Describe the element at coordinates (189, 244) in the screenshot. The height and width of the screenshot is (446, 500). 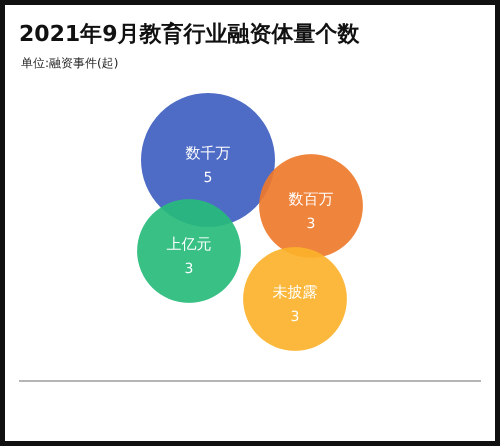
I see `category-label: 上亿元` at that location.